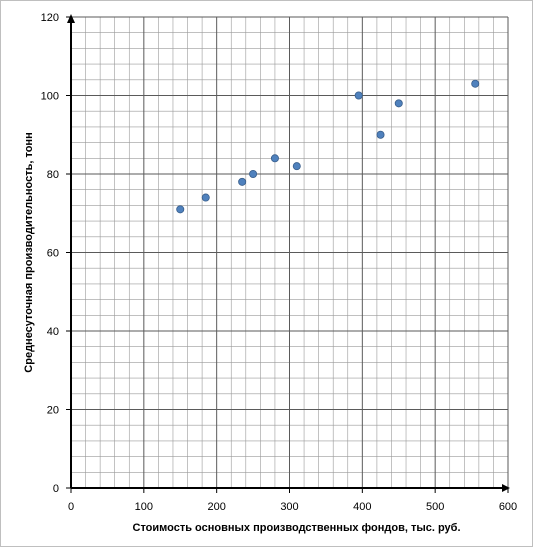  What do you see at coordinates (506, 488) in the screenshot?
I see `x-axis-arrow-icon` at bounding box center [506, 488].